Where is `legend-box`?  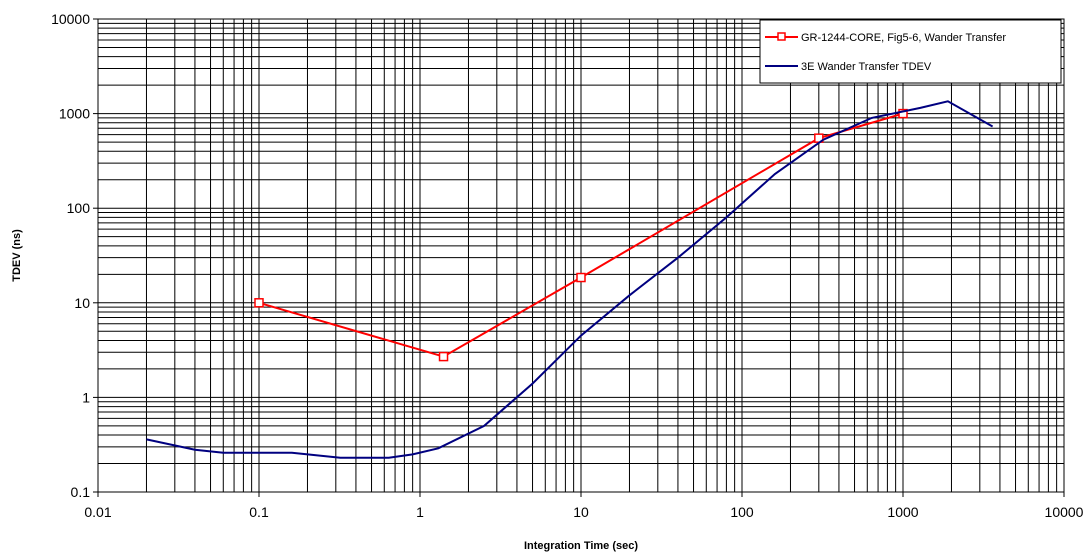 legend-box is located at coordinates (910, 51).